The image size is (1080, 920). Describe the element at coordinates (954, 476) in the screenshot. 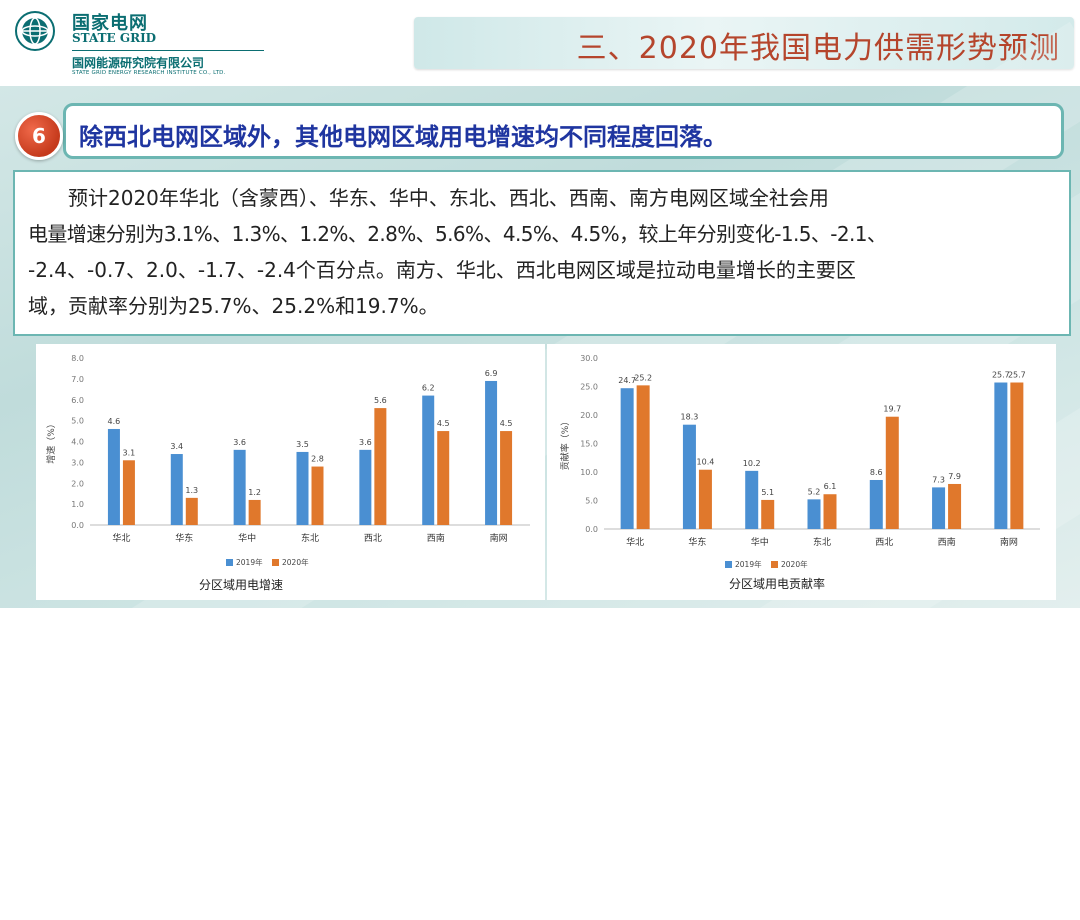

I see `data-label: 7.9` at that location.